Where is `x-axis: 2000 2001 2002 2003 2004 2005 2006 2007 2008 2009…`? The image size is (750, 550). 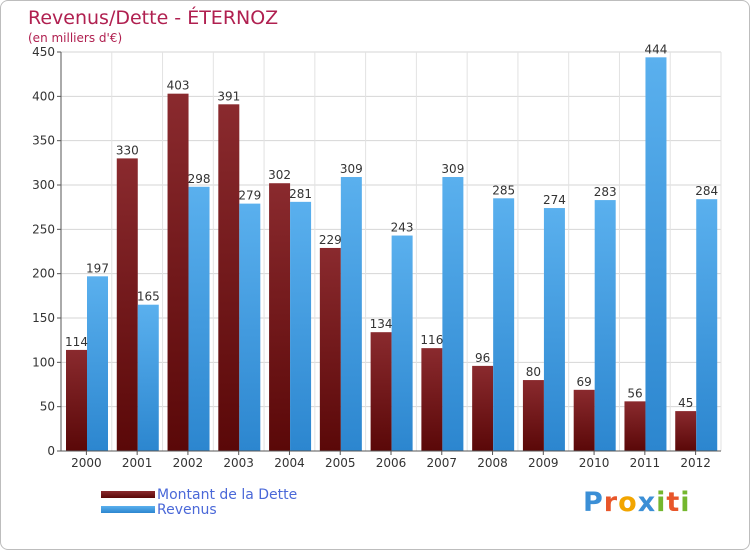
x-axis: 2000 2001 2002 2003 2004 2005 2006 2007 2008 2009… is located at coordinates (391, 460).